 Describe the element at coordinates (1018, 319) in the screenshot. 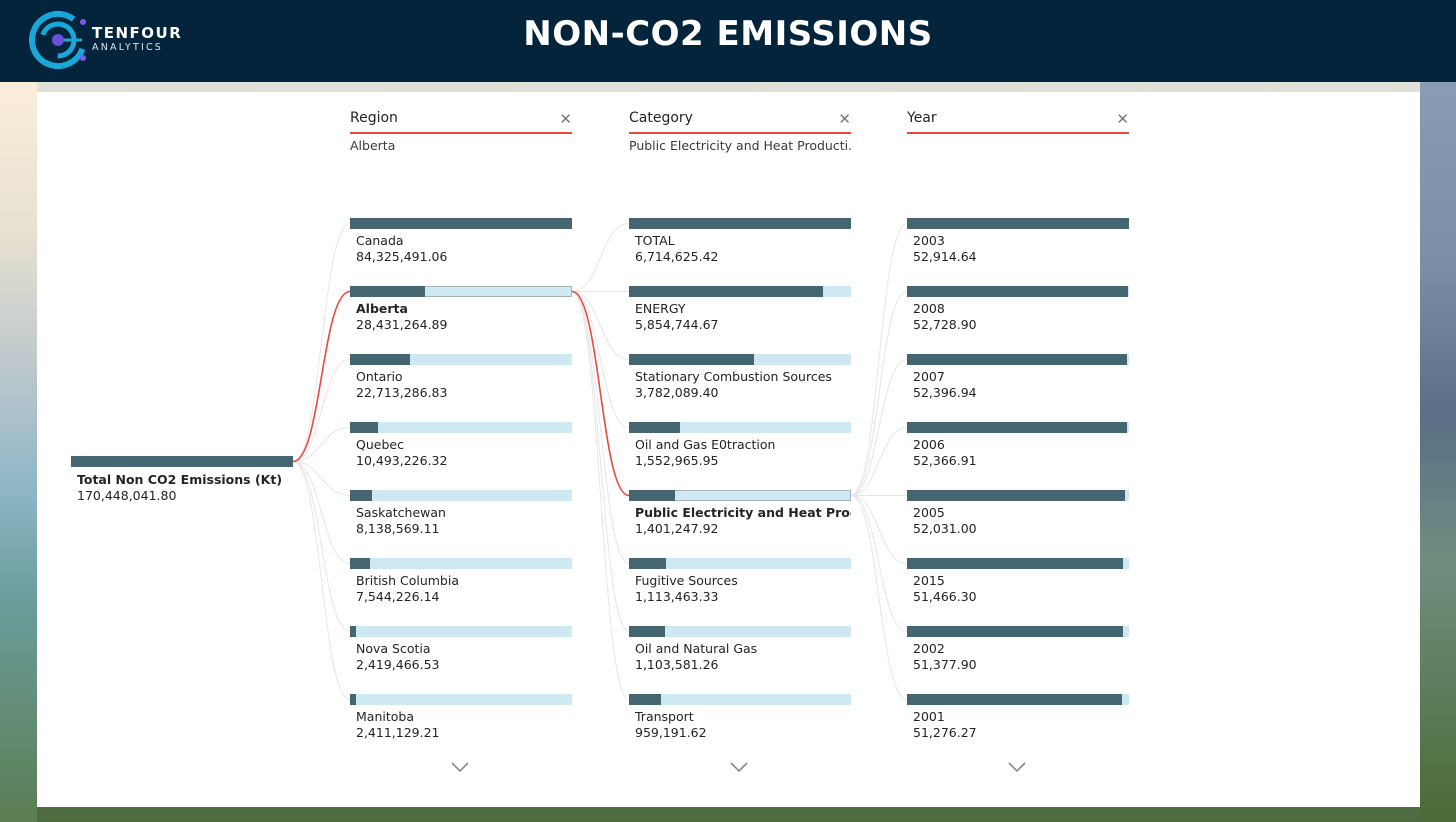

I see `tree-node: 2008 52,728.90` at that location.